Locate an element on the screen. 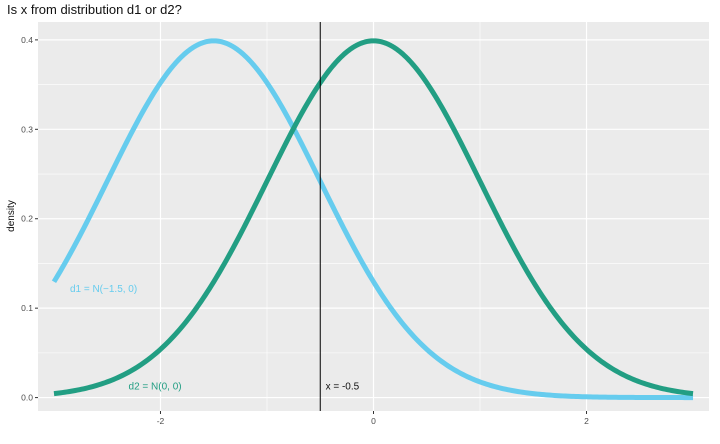 Image resolution: width=720 pixels, height=444 pixels. y-tick-label: 0.1 is located at coordinates (27, 308).